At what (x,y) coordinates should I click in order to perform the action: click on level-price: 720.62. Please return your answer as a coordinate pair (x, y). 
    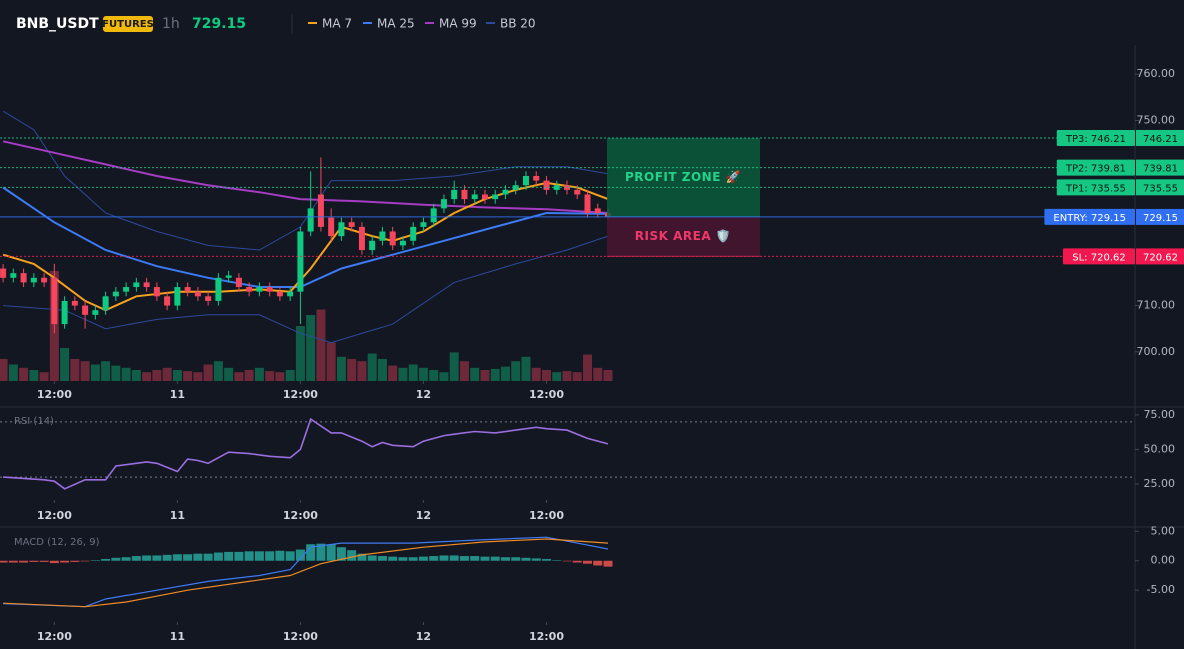
    Looking at the image, I should click on (1160, 257).